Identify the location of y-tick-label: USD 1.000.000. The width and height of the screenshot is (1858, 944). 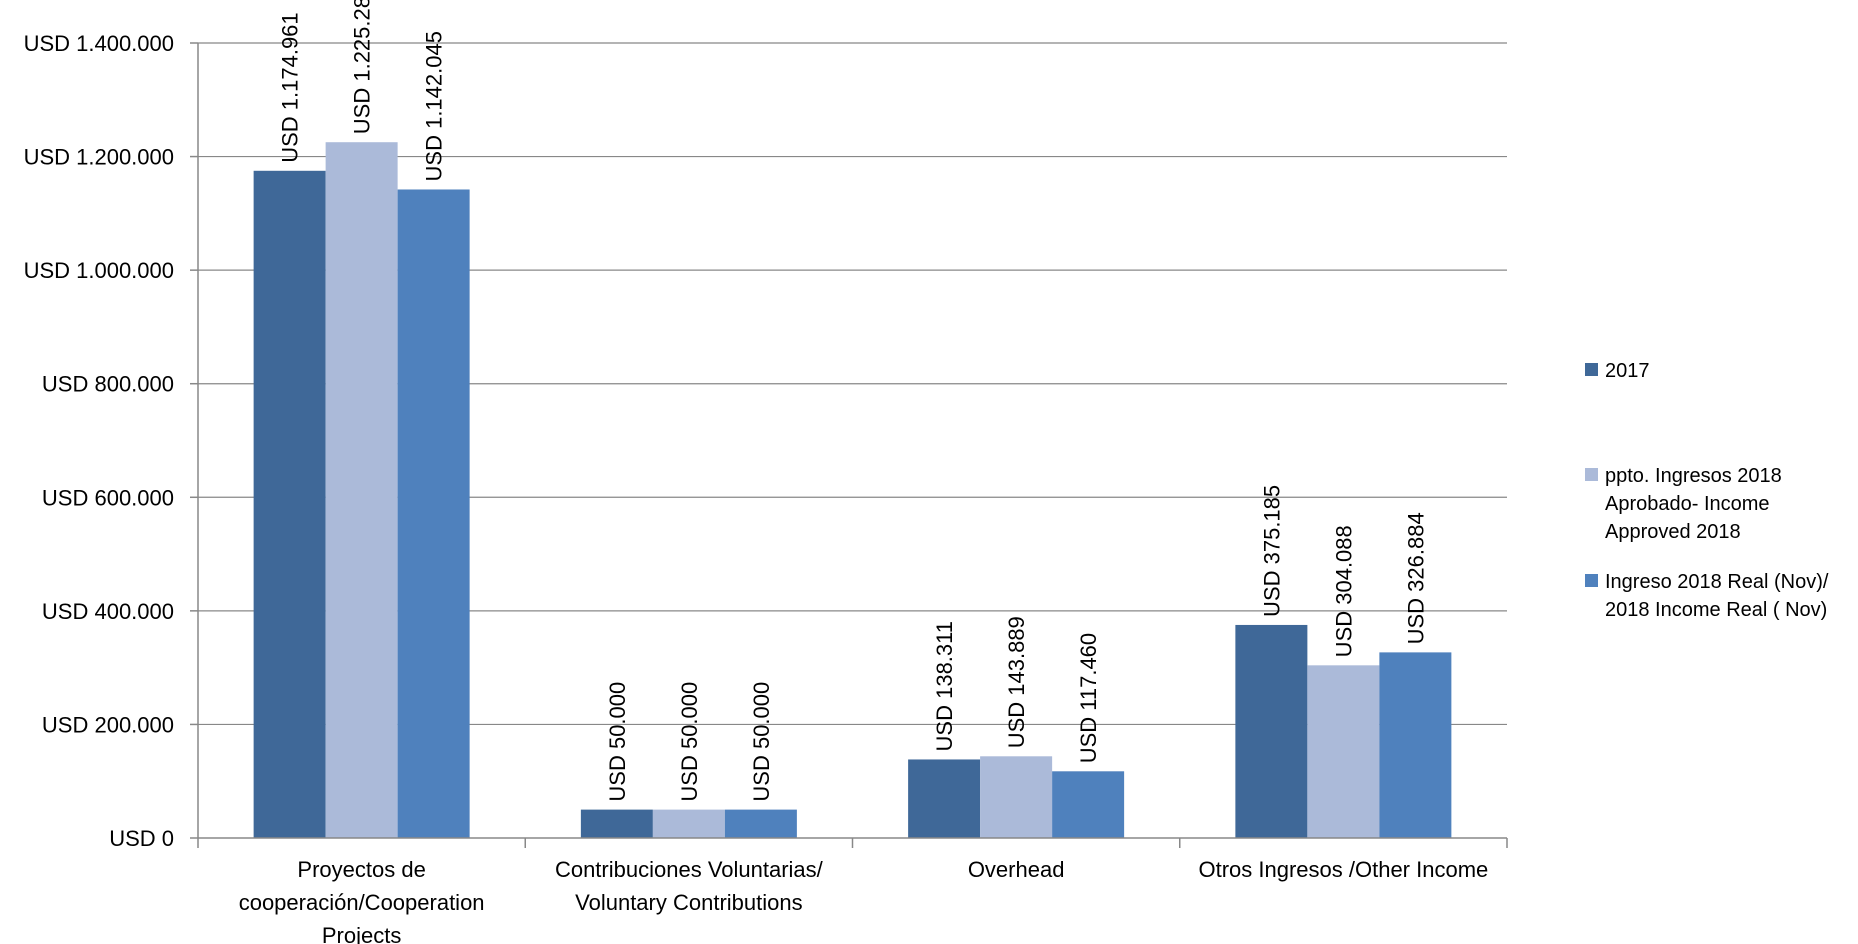
(99, 270).